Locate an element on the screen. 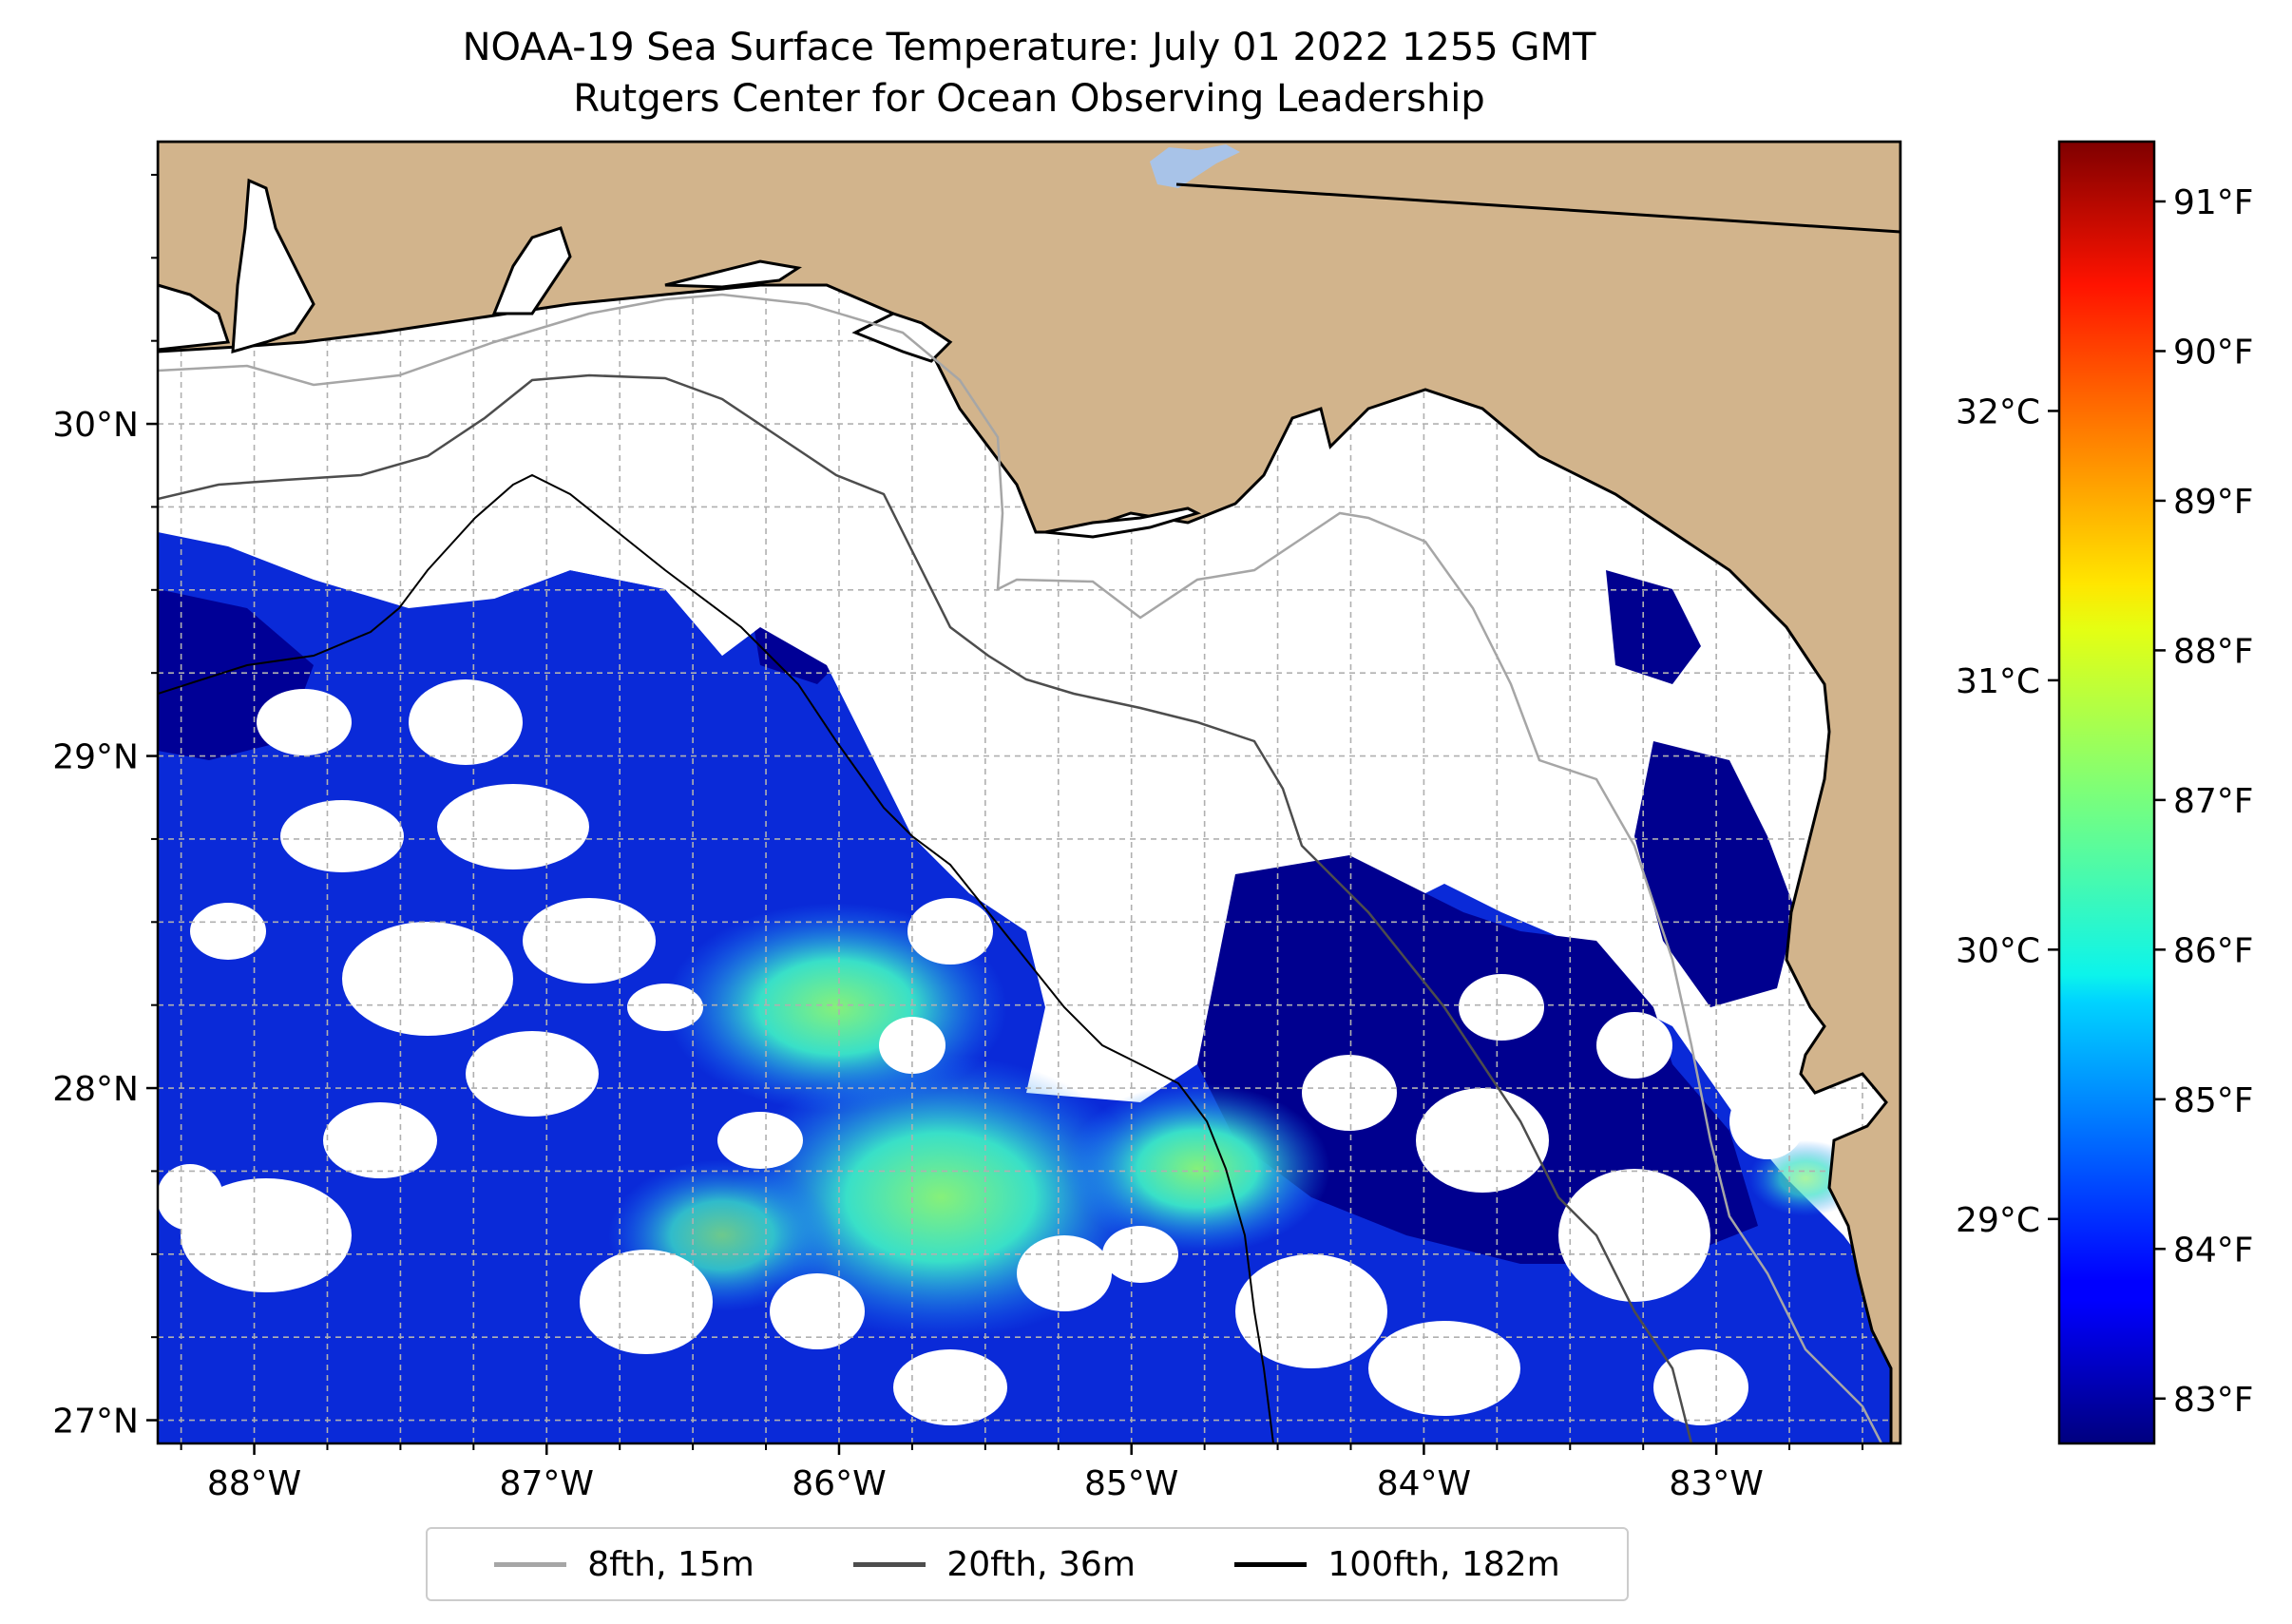 The image size is (2292, 1624). state-border is located at coordinates (1537, 208).